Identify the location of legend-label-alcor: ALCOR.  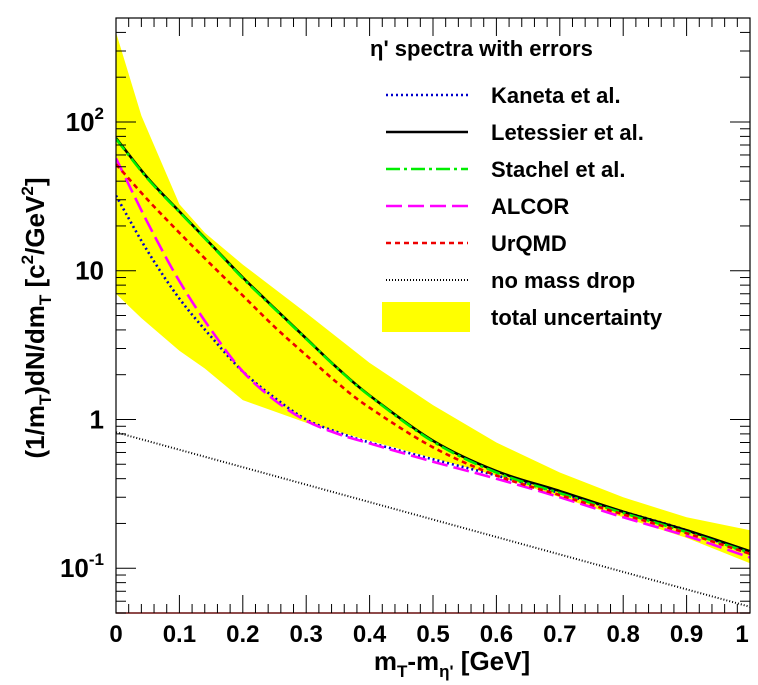
(530, 206).